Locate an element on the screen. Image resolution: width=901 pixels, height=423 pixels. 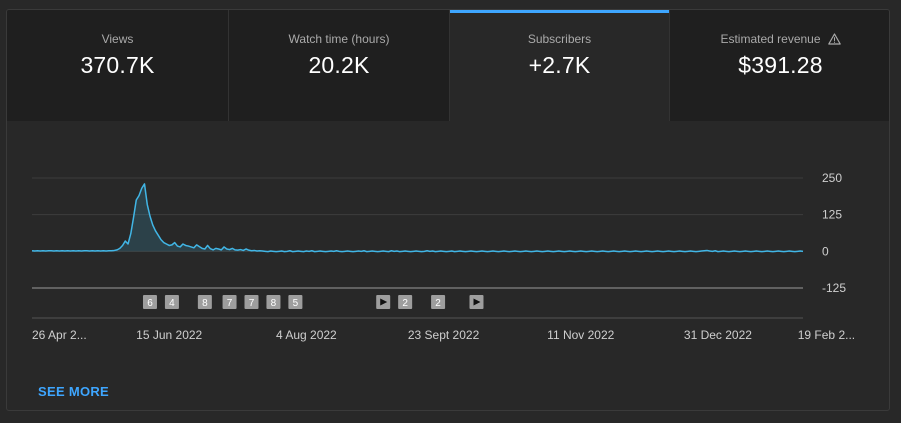
tab-label-text: Subscribers is located at coordinates (559, 39).